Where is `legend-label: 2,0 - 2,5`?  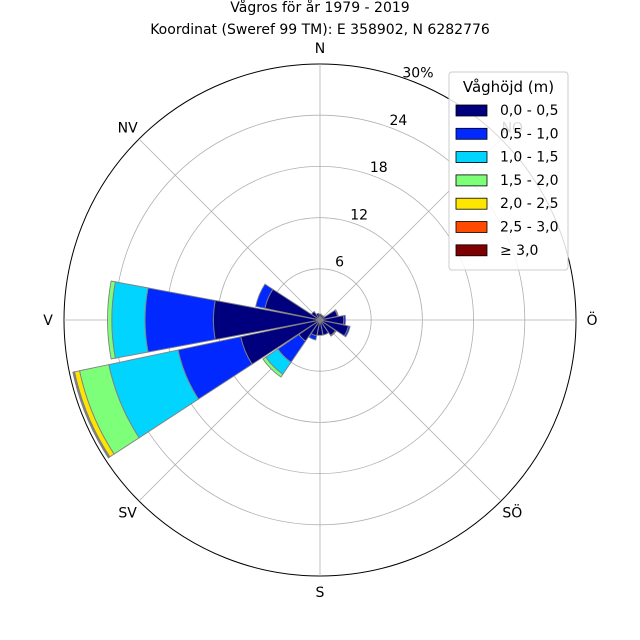
legend-label: 2,0 - 2,5 is located at coordinates (529, 204).